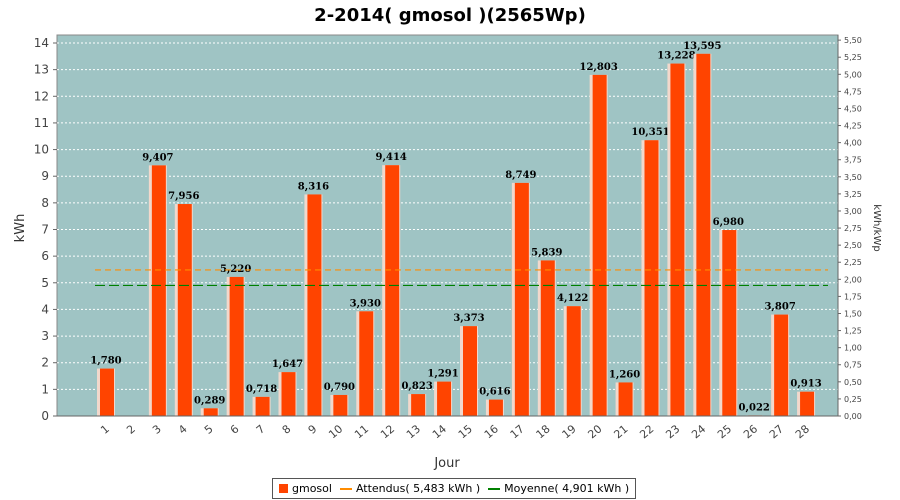  I want to click on bar-value-label: 8,749, so click(520, 175).